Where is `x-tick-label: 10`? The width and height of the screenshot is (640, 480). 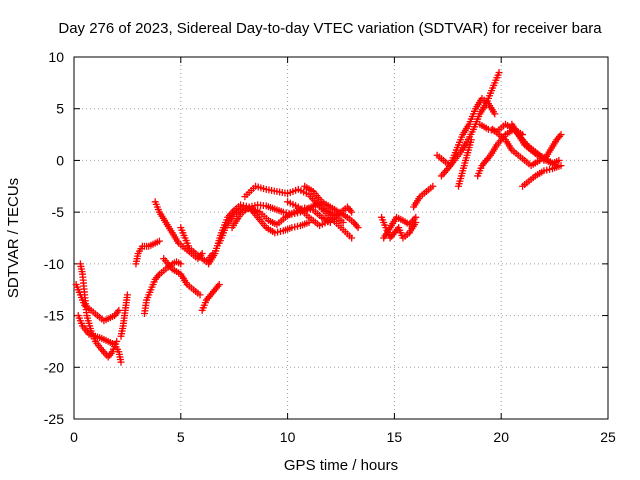
x-tick-label: 10 is located at coordinates (288, 437).